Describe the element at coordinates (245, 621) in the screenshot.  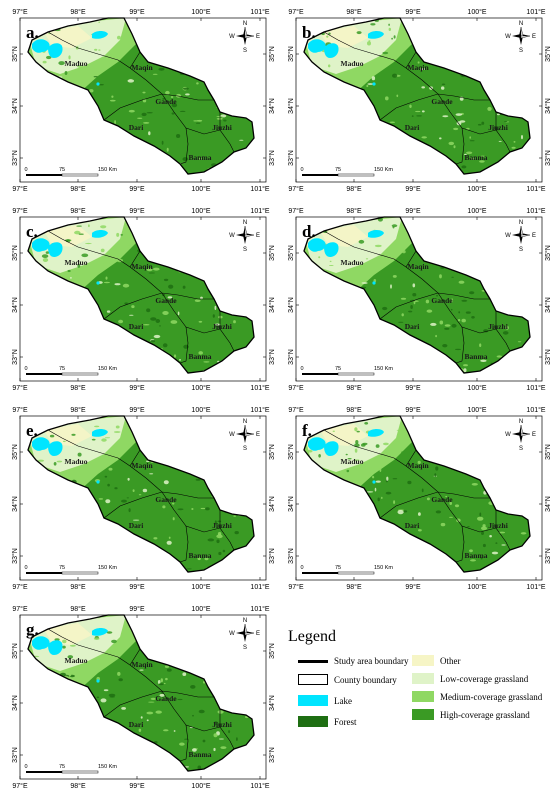
I see `compass-n: N` at that location.